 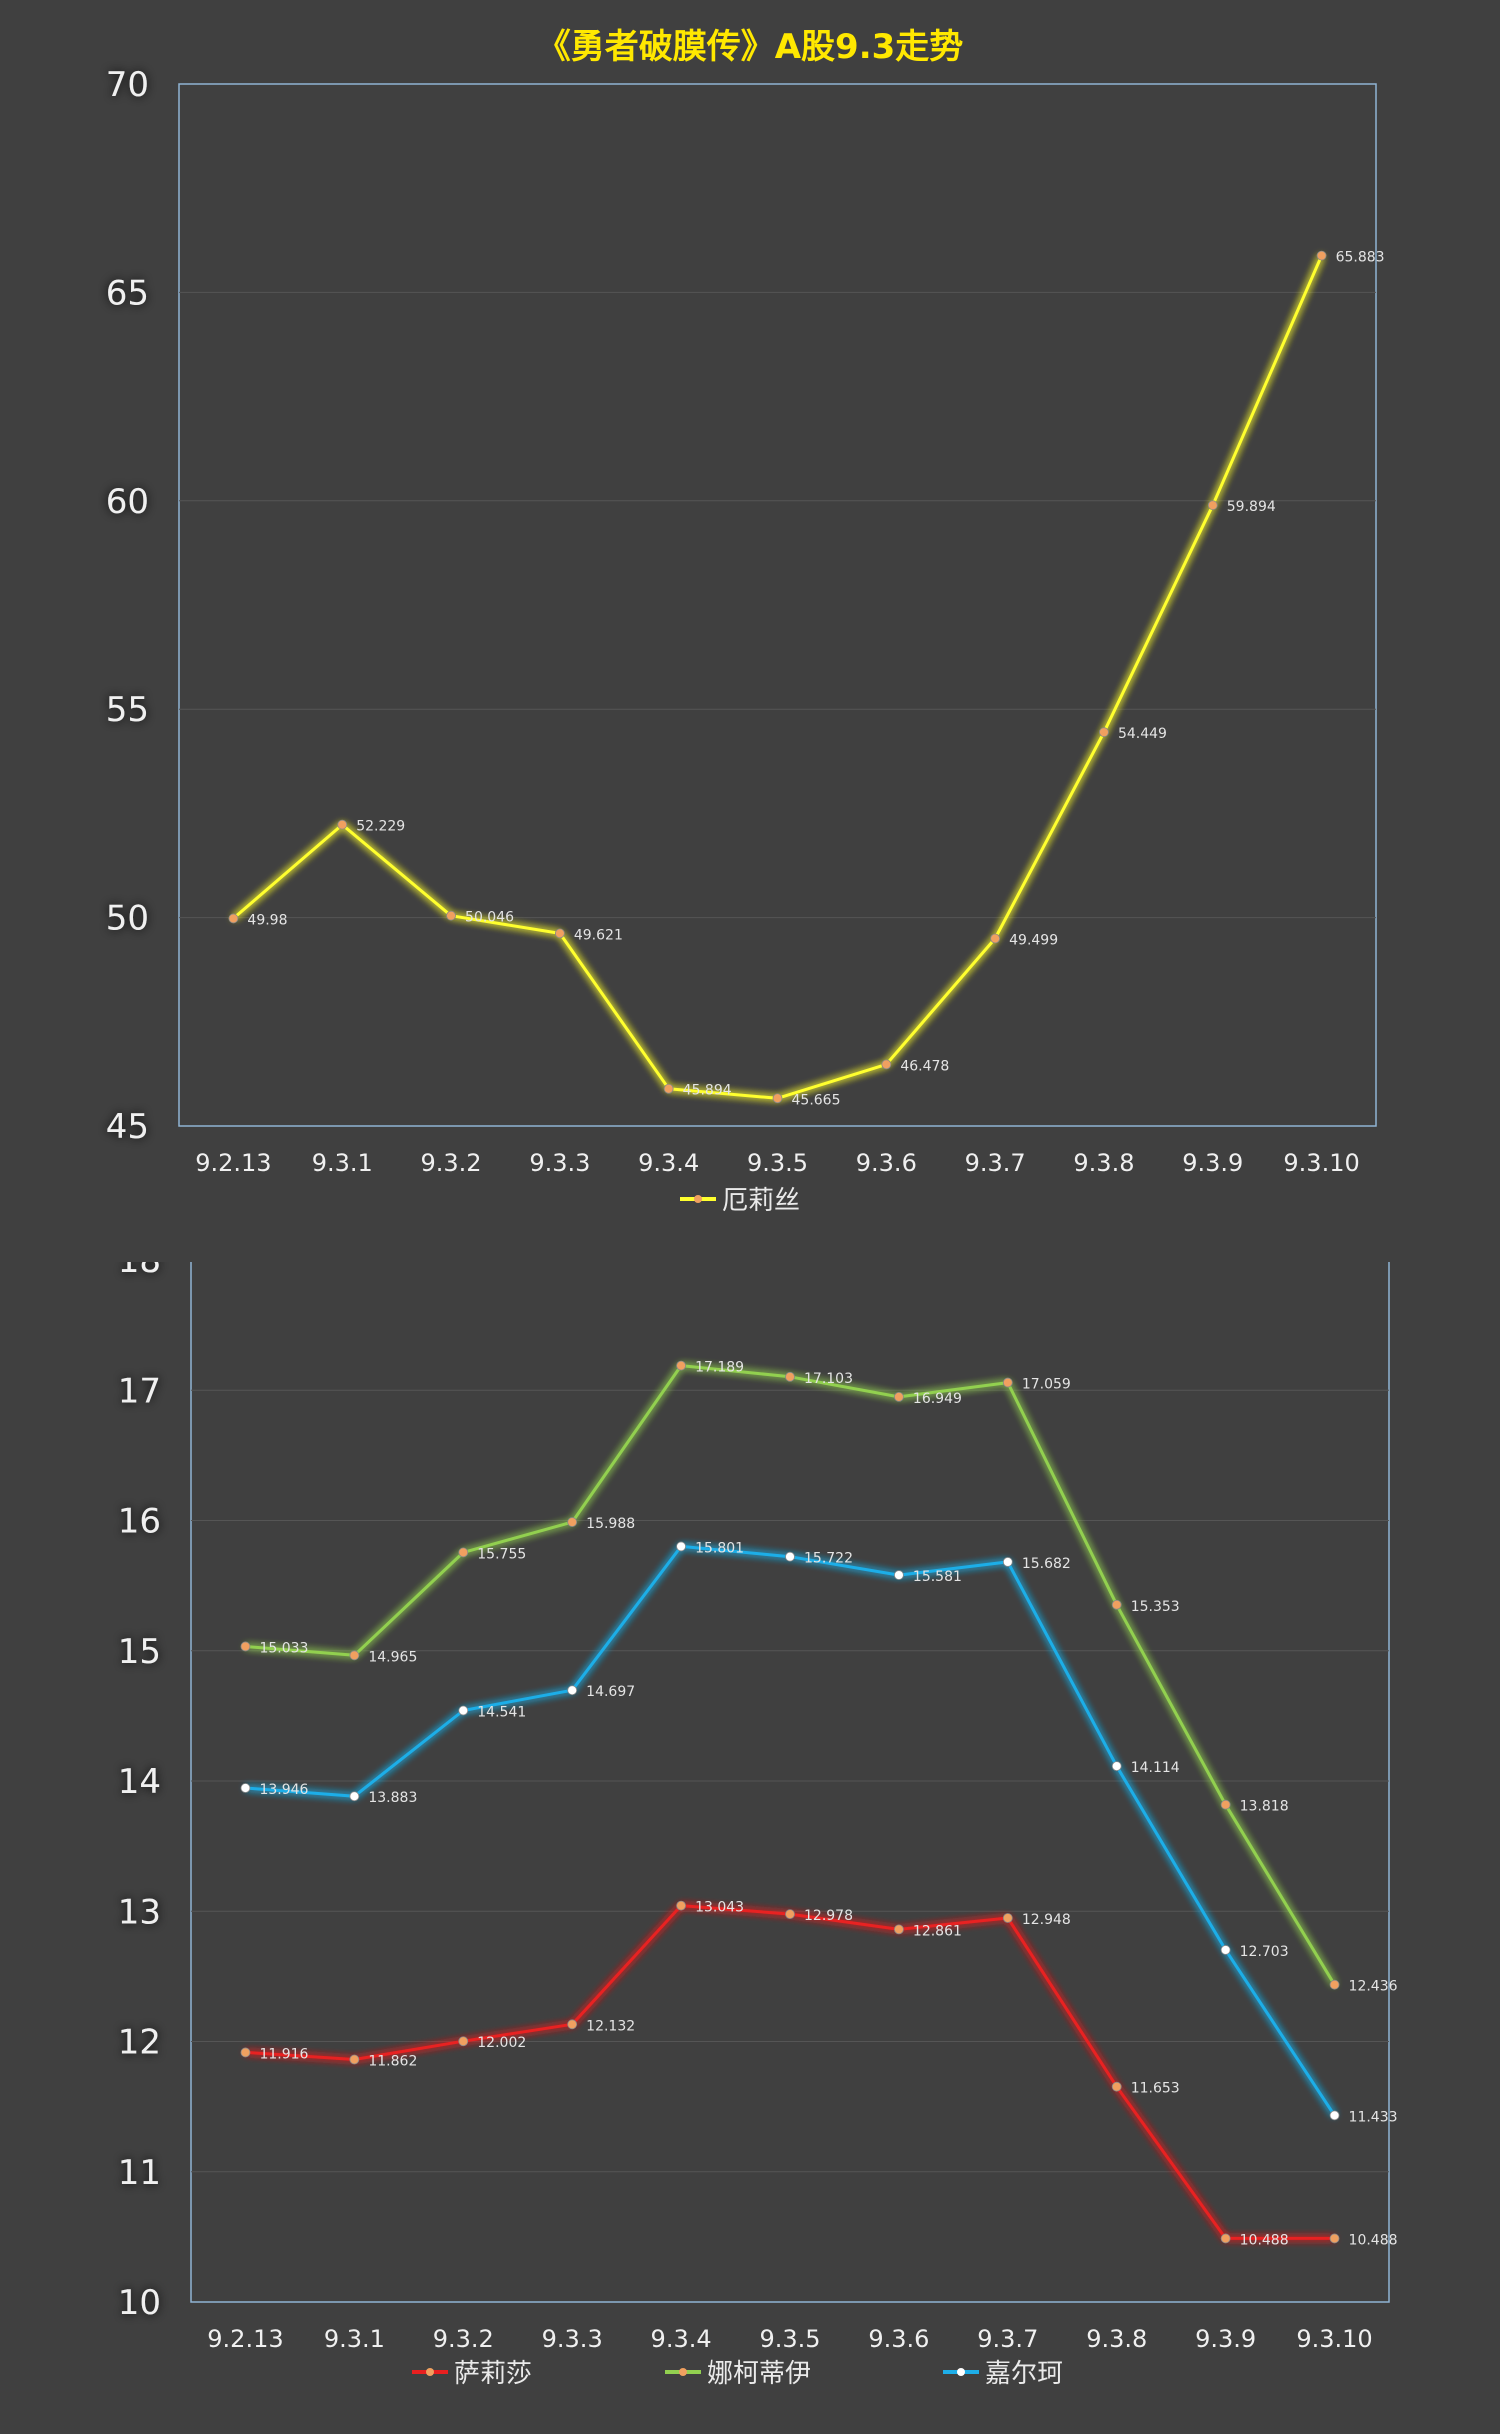 I want to click on data-label: 12.703, so click(x=1264, y=1952).